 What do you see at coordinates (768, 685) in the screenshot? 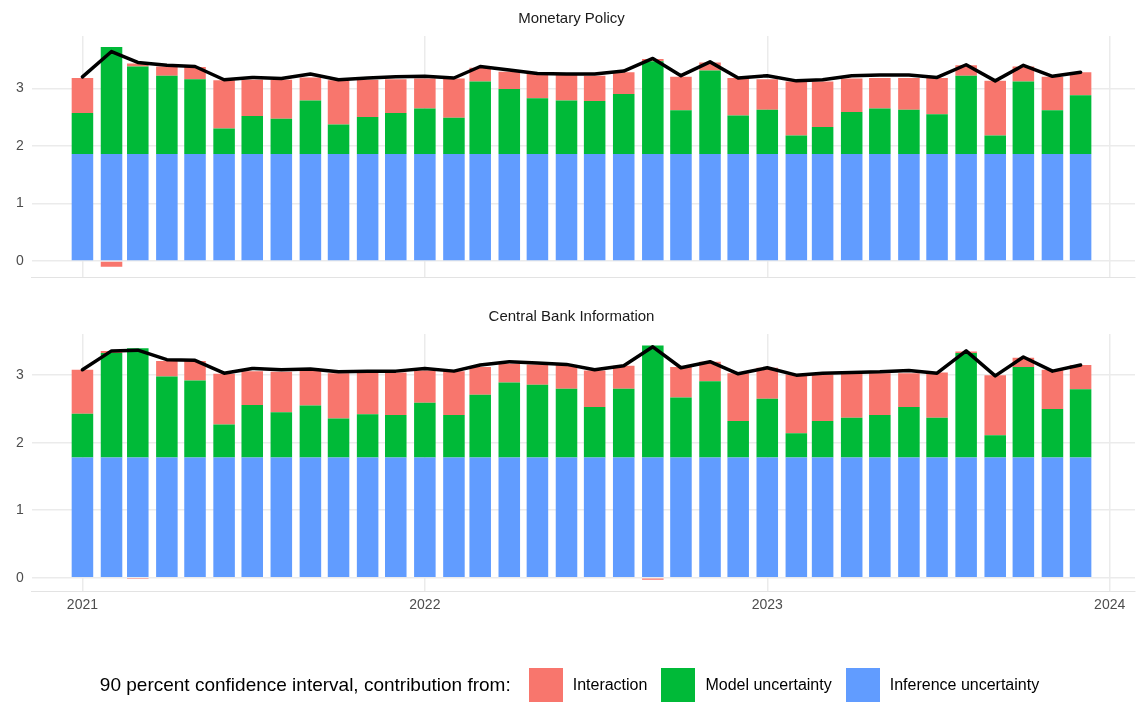
I see `legend-label: Model uncertainty` at bounding box center [768, 685].